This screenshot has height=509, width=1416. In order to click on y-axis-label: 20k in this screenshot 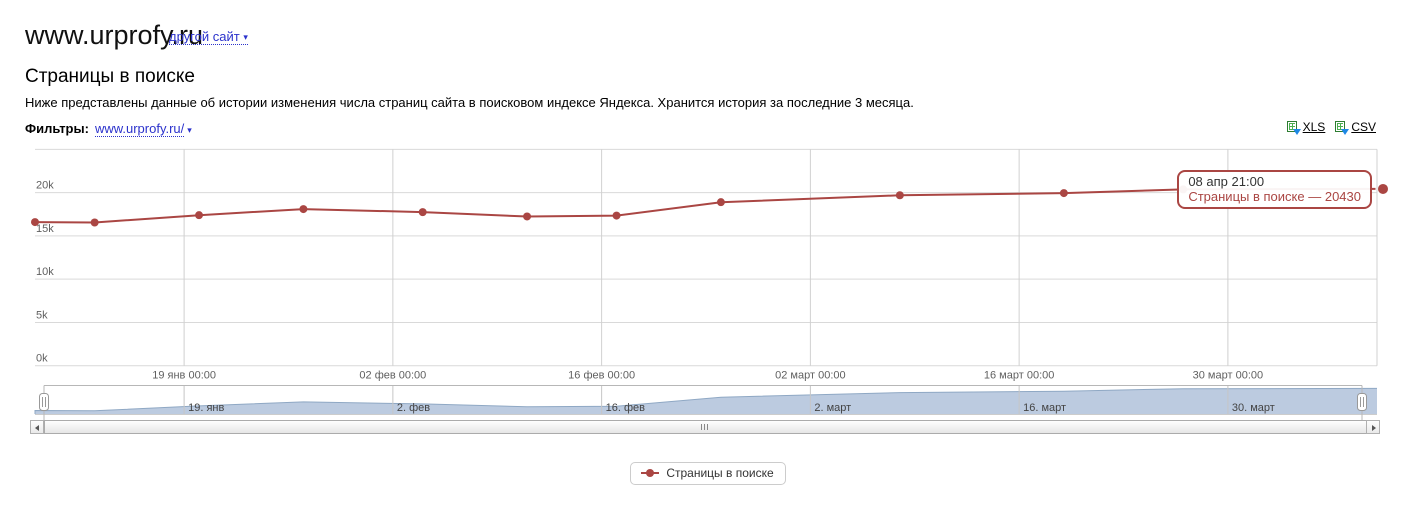, I will do `click(45, 186)`.